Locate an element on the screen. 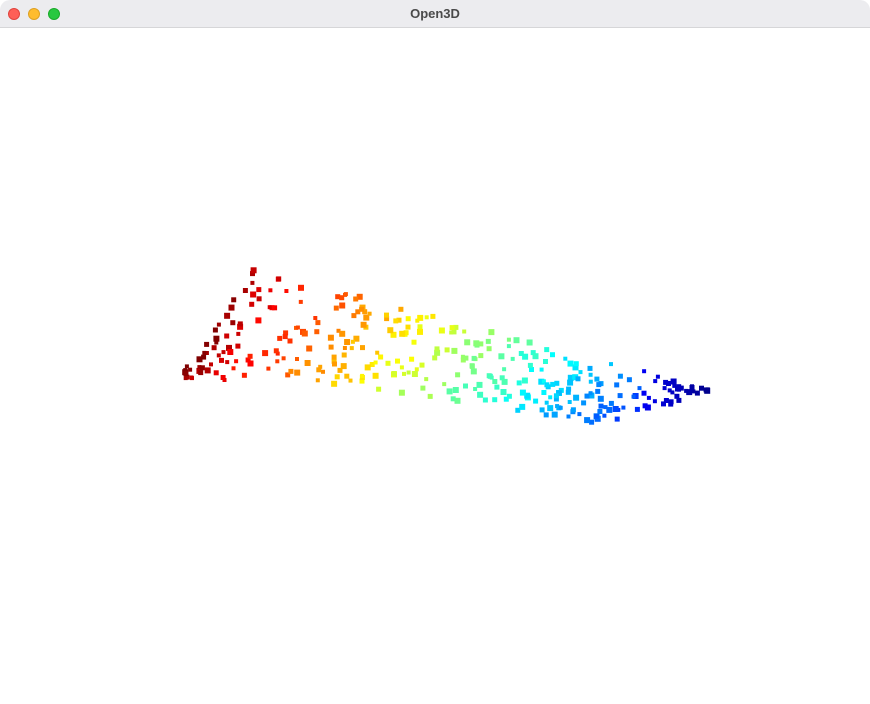 The image size is (870, 704). zoom-icon is located at coordinates (54, 14).